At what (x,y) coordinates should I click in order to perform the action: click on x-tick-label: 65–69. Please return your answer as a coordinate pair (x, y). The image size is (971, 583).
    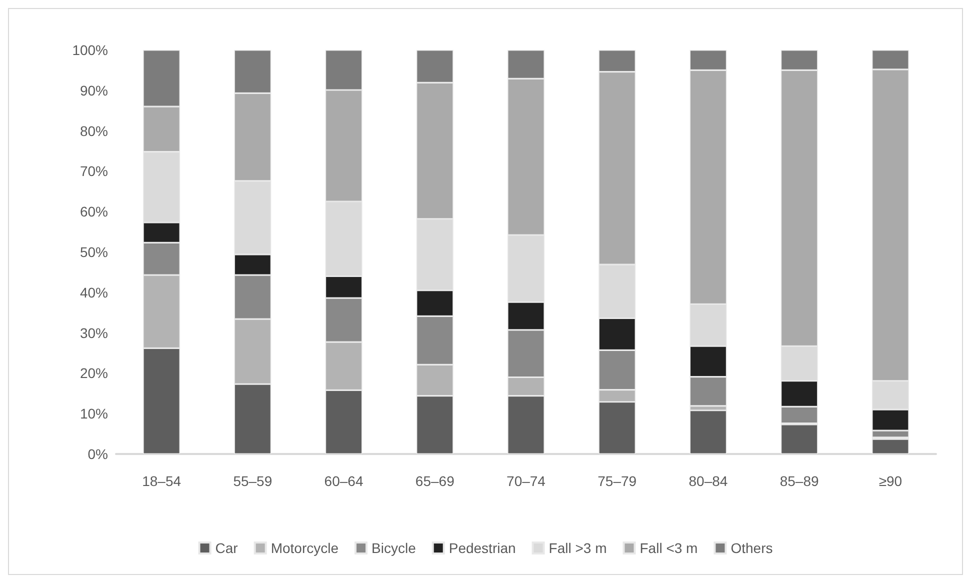
    Looking at the image, I should click on (435, 481).